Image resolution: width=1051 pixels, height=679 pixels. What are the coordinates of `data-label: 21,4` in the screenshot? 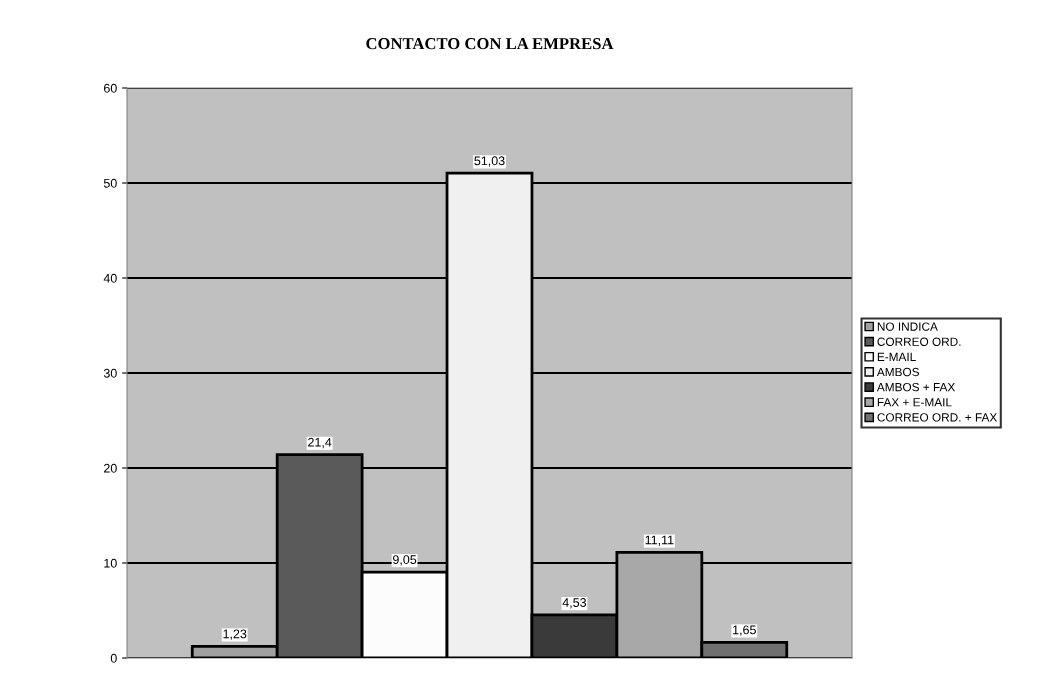 It's located at (320, 443).